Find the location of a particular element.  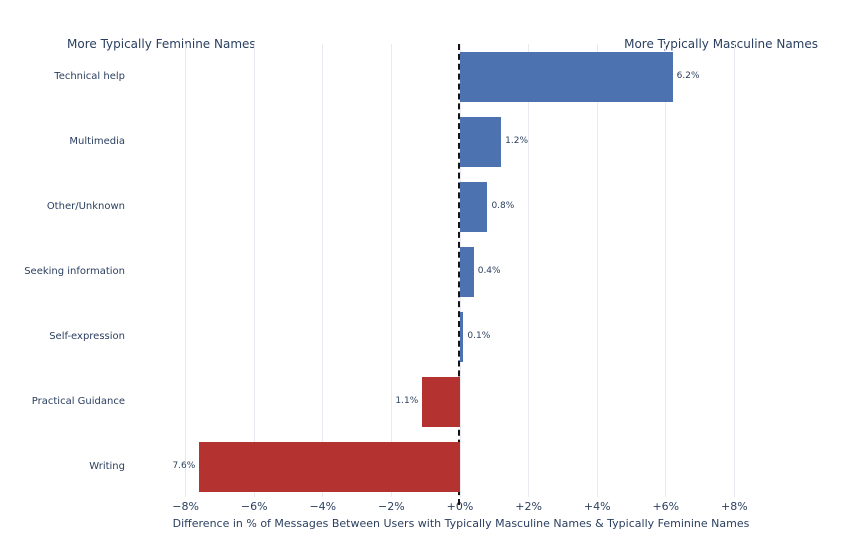

x-tick-label: −6% is located at coordinates (254, 506).